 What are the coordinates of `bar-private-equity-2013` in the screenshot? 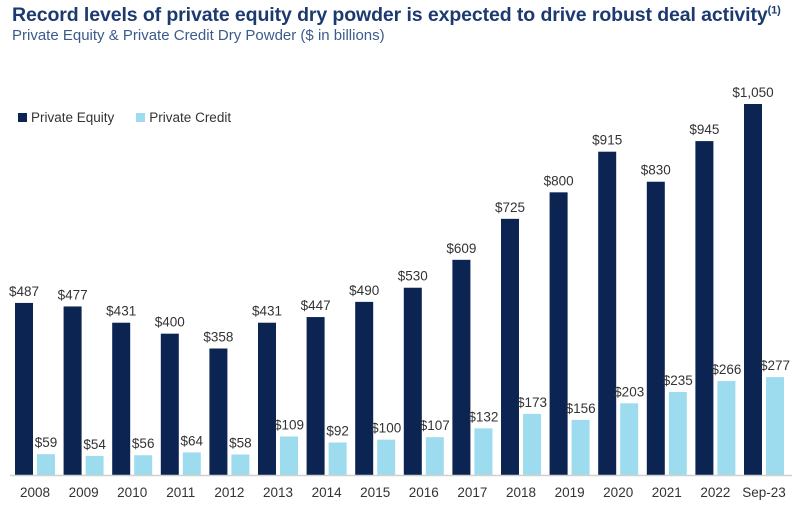 It's located at (267, 398).